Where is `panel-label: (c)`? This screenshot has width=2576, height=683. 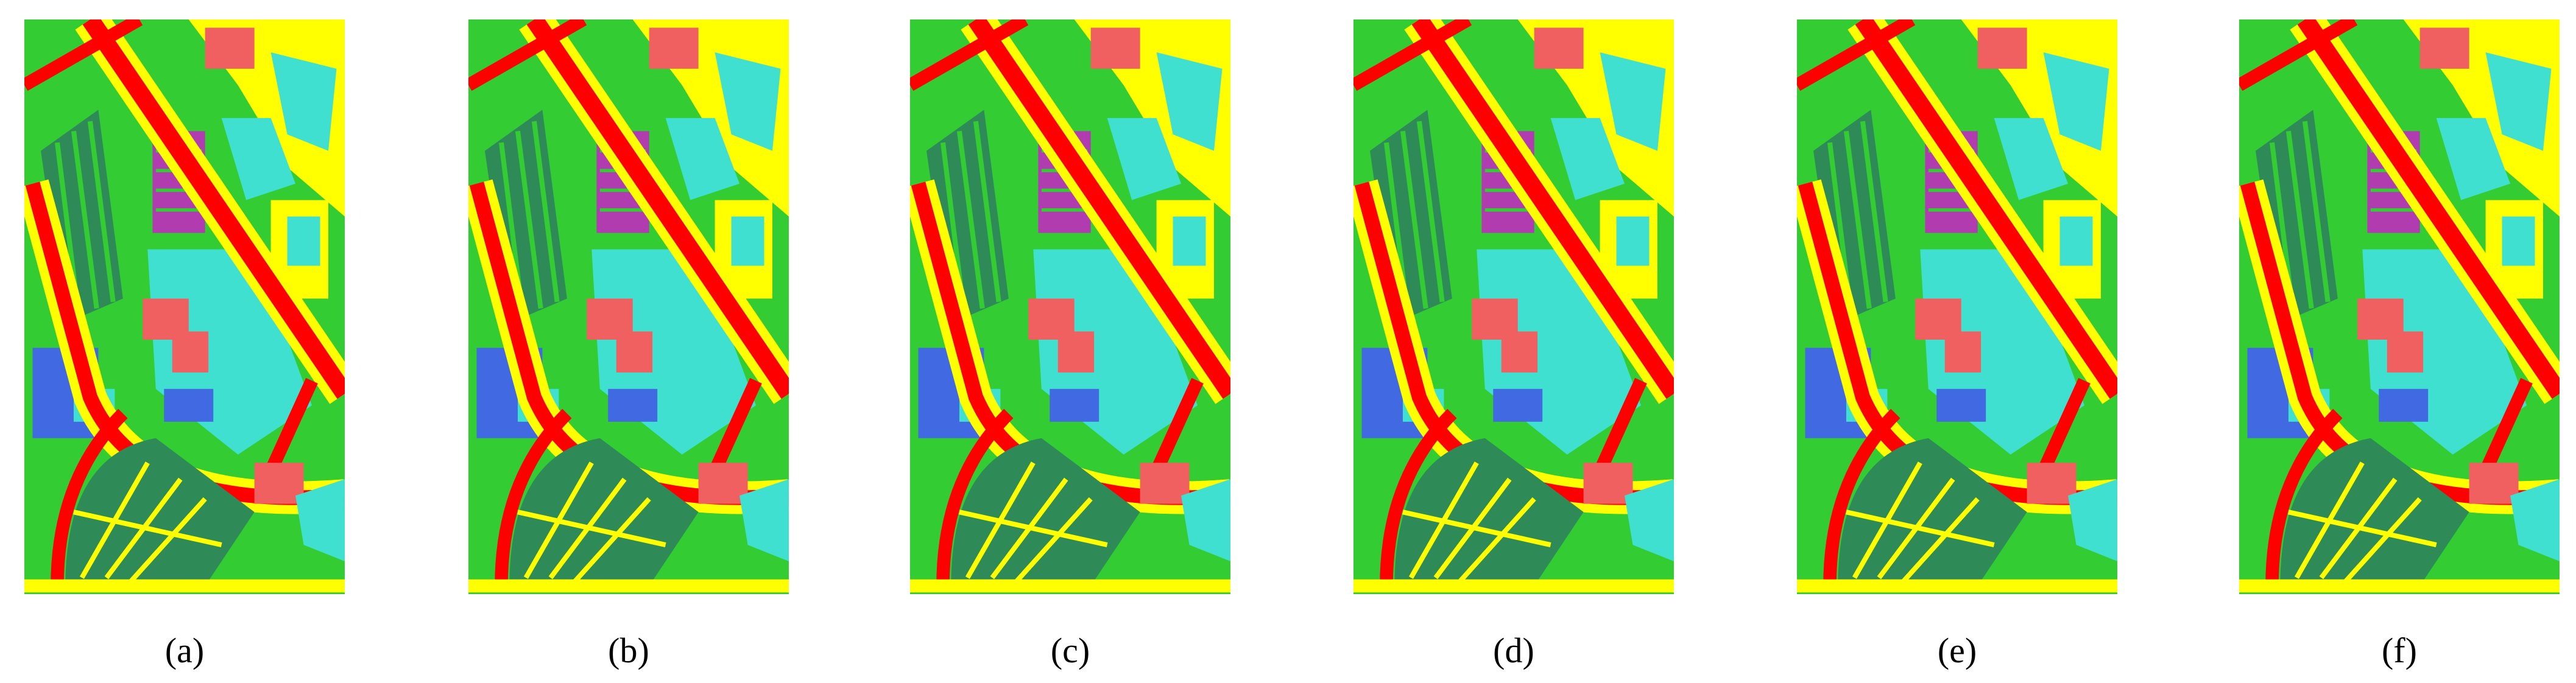 panel-label: (c) is located at coordinates (1070, 651).